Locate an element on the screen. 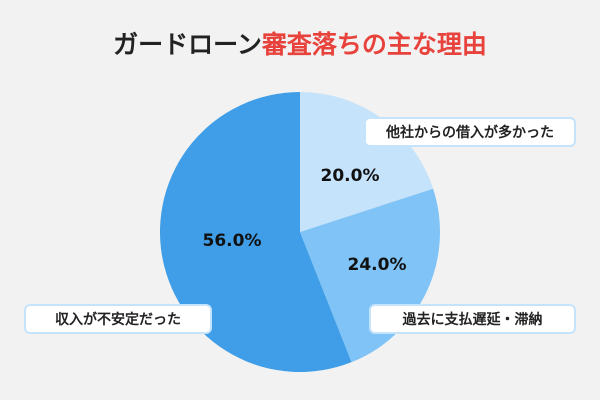 The width and height of the screenshot is (600, 400). value-label: 56.0% is located at coordinates (232, 241).